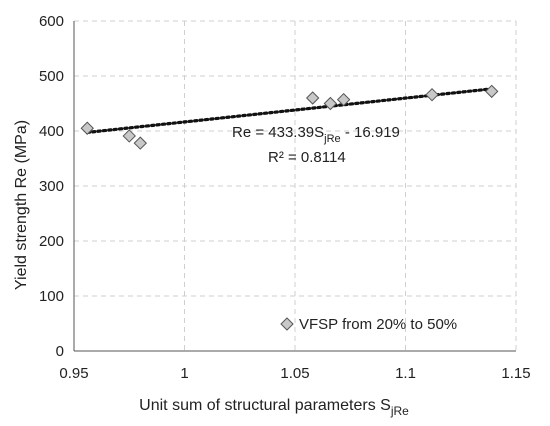 Image resolution: width=550 pixels, height=426 pixels. What do you see at coordinates (274, 407) in the screenshot?
I see `x-axis-title: Unit sum of structural parameters SjRe` at bounding box center [274, 407].